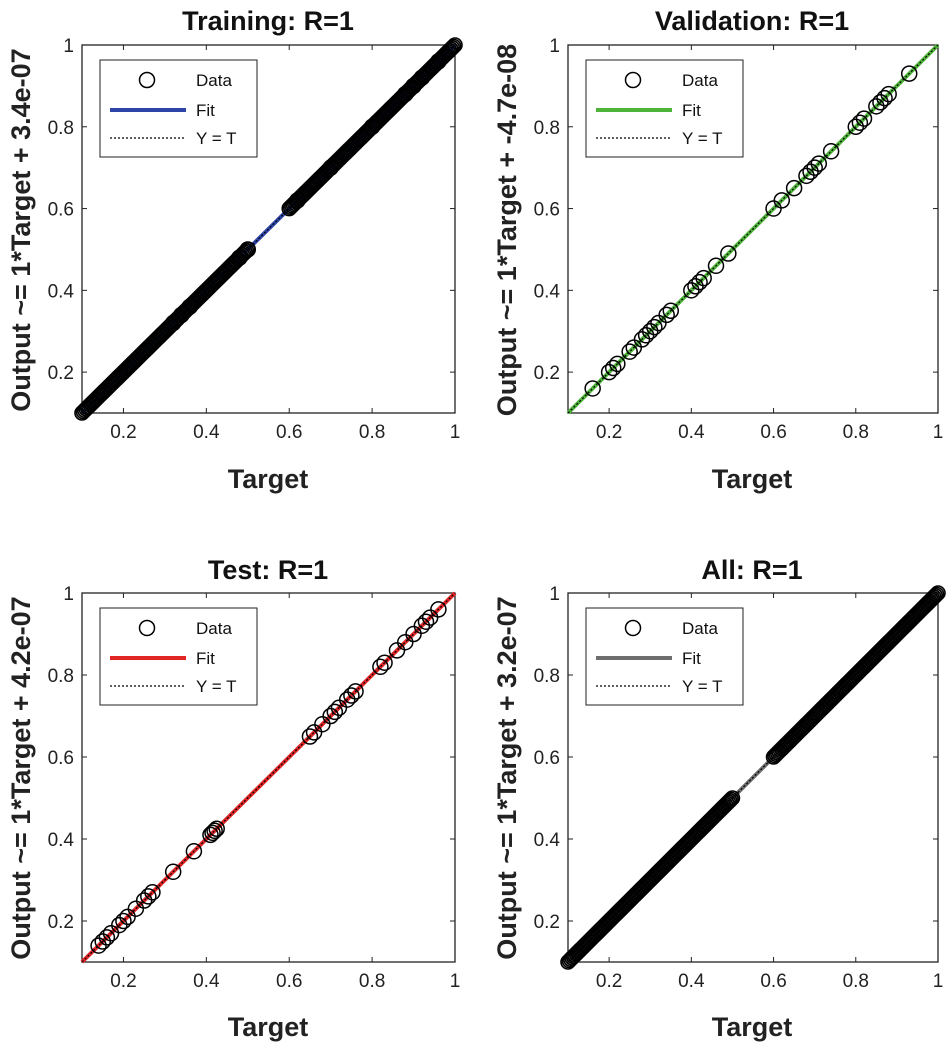 The height and width of the screenshot is (1053, 950). Describe the element at coordinates (507, 777) in the screenshot. I see `y-axis-label: Output ~= 1*Target + 3.2e-07` at that location.